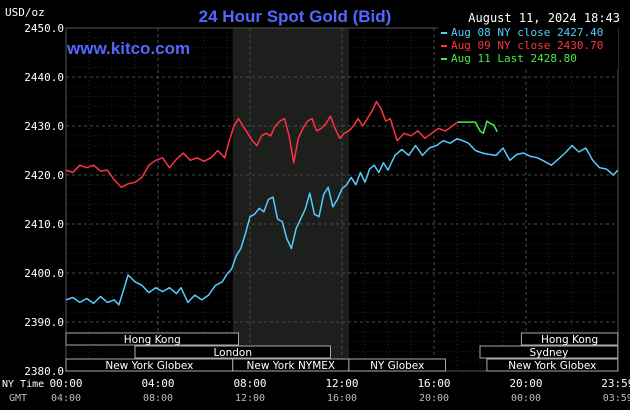 The height and width of the screenshot is (410, 630). What do you see at coordinates (615, 383) in the screenshot?
I see `x-tick-ny: 23:59` at bounding box center [615, 383].